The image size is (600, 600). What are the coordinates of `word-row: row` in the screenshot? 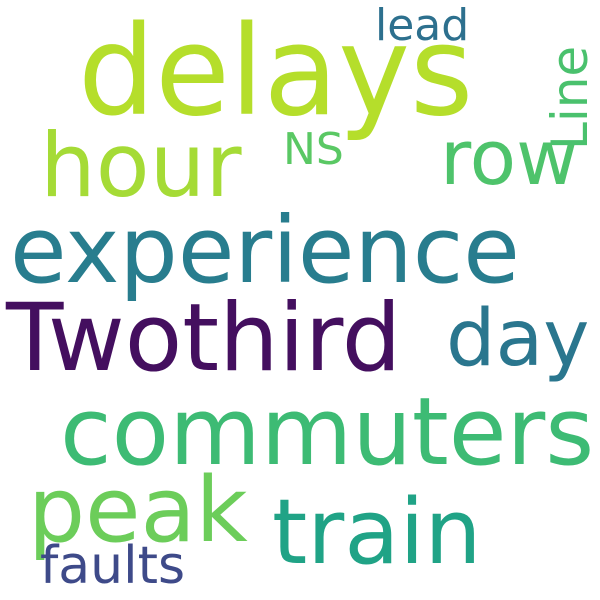 It's located at (509, 157).